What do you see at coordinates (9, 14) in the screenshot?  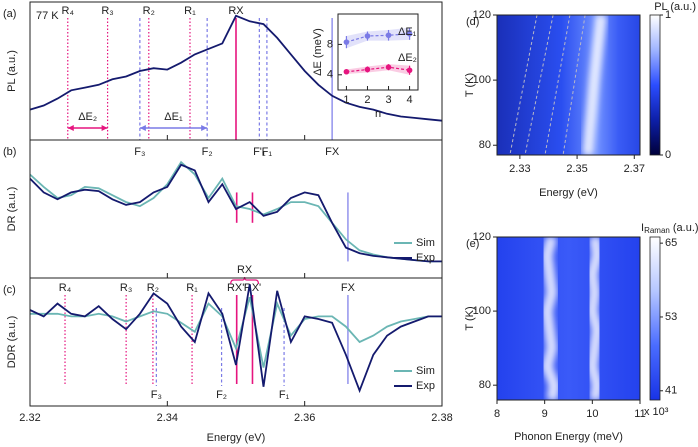 I see `panel-label: (a)` at bounding box center [9, 14].